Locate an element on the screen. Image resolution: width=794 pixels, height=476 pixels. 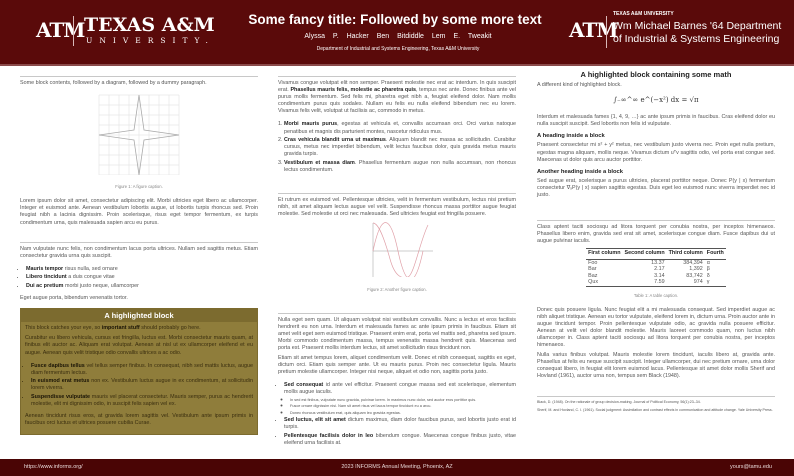
figure-caption: Figure 2: Another figure caption. is located at coordinates (397, 289).